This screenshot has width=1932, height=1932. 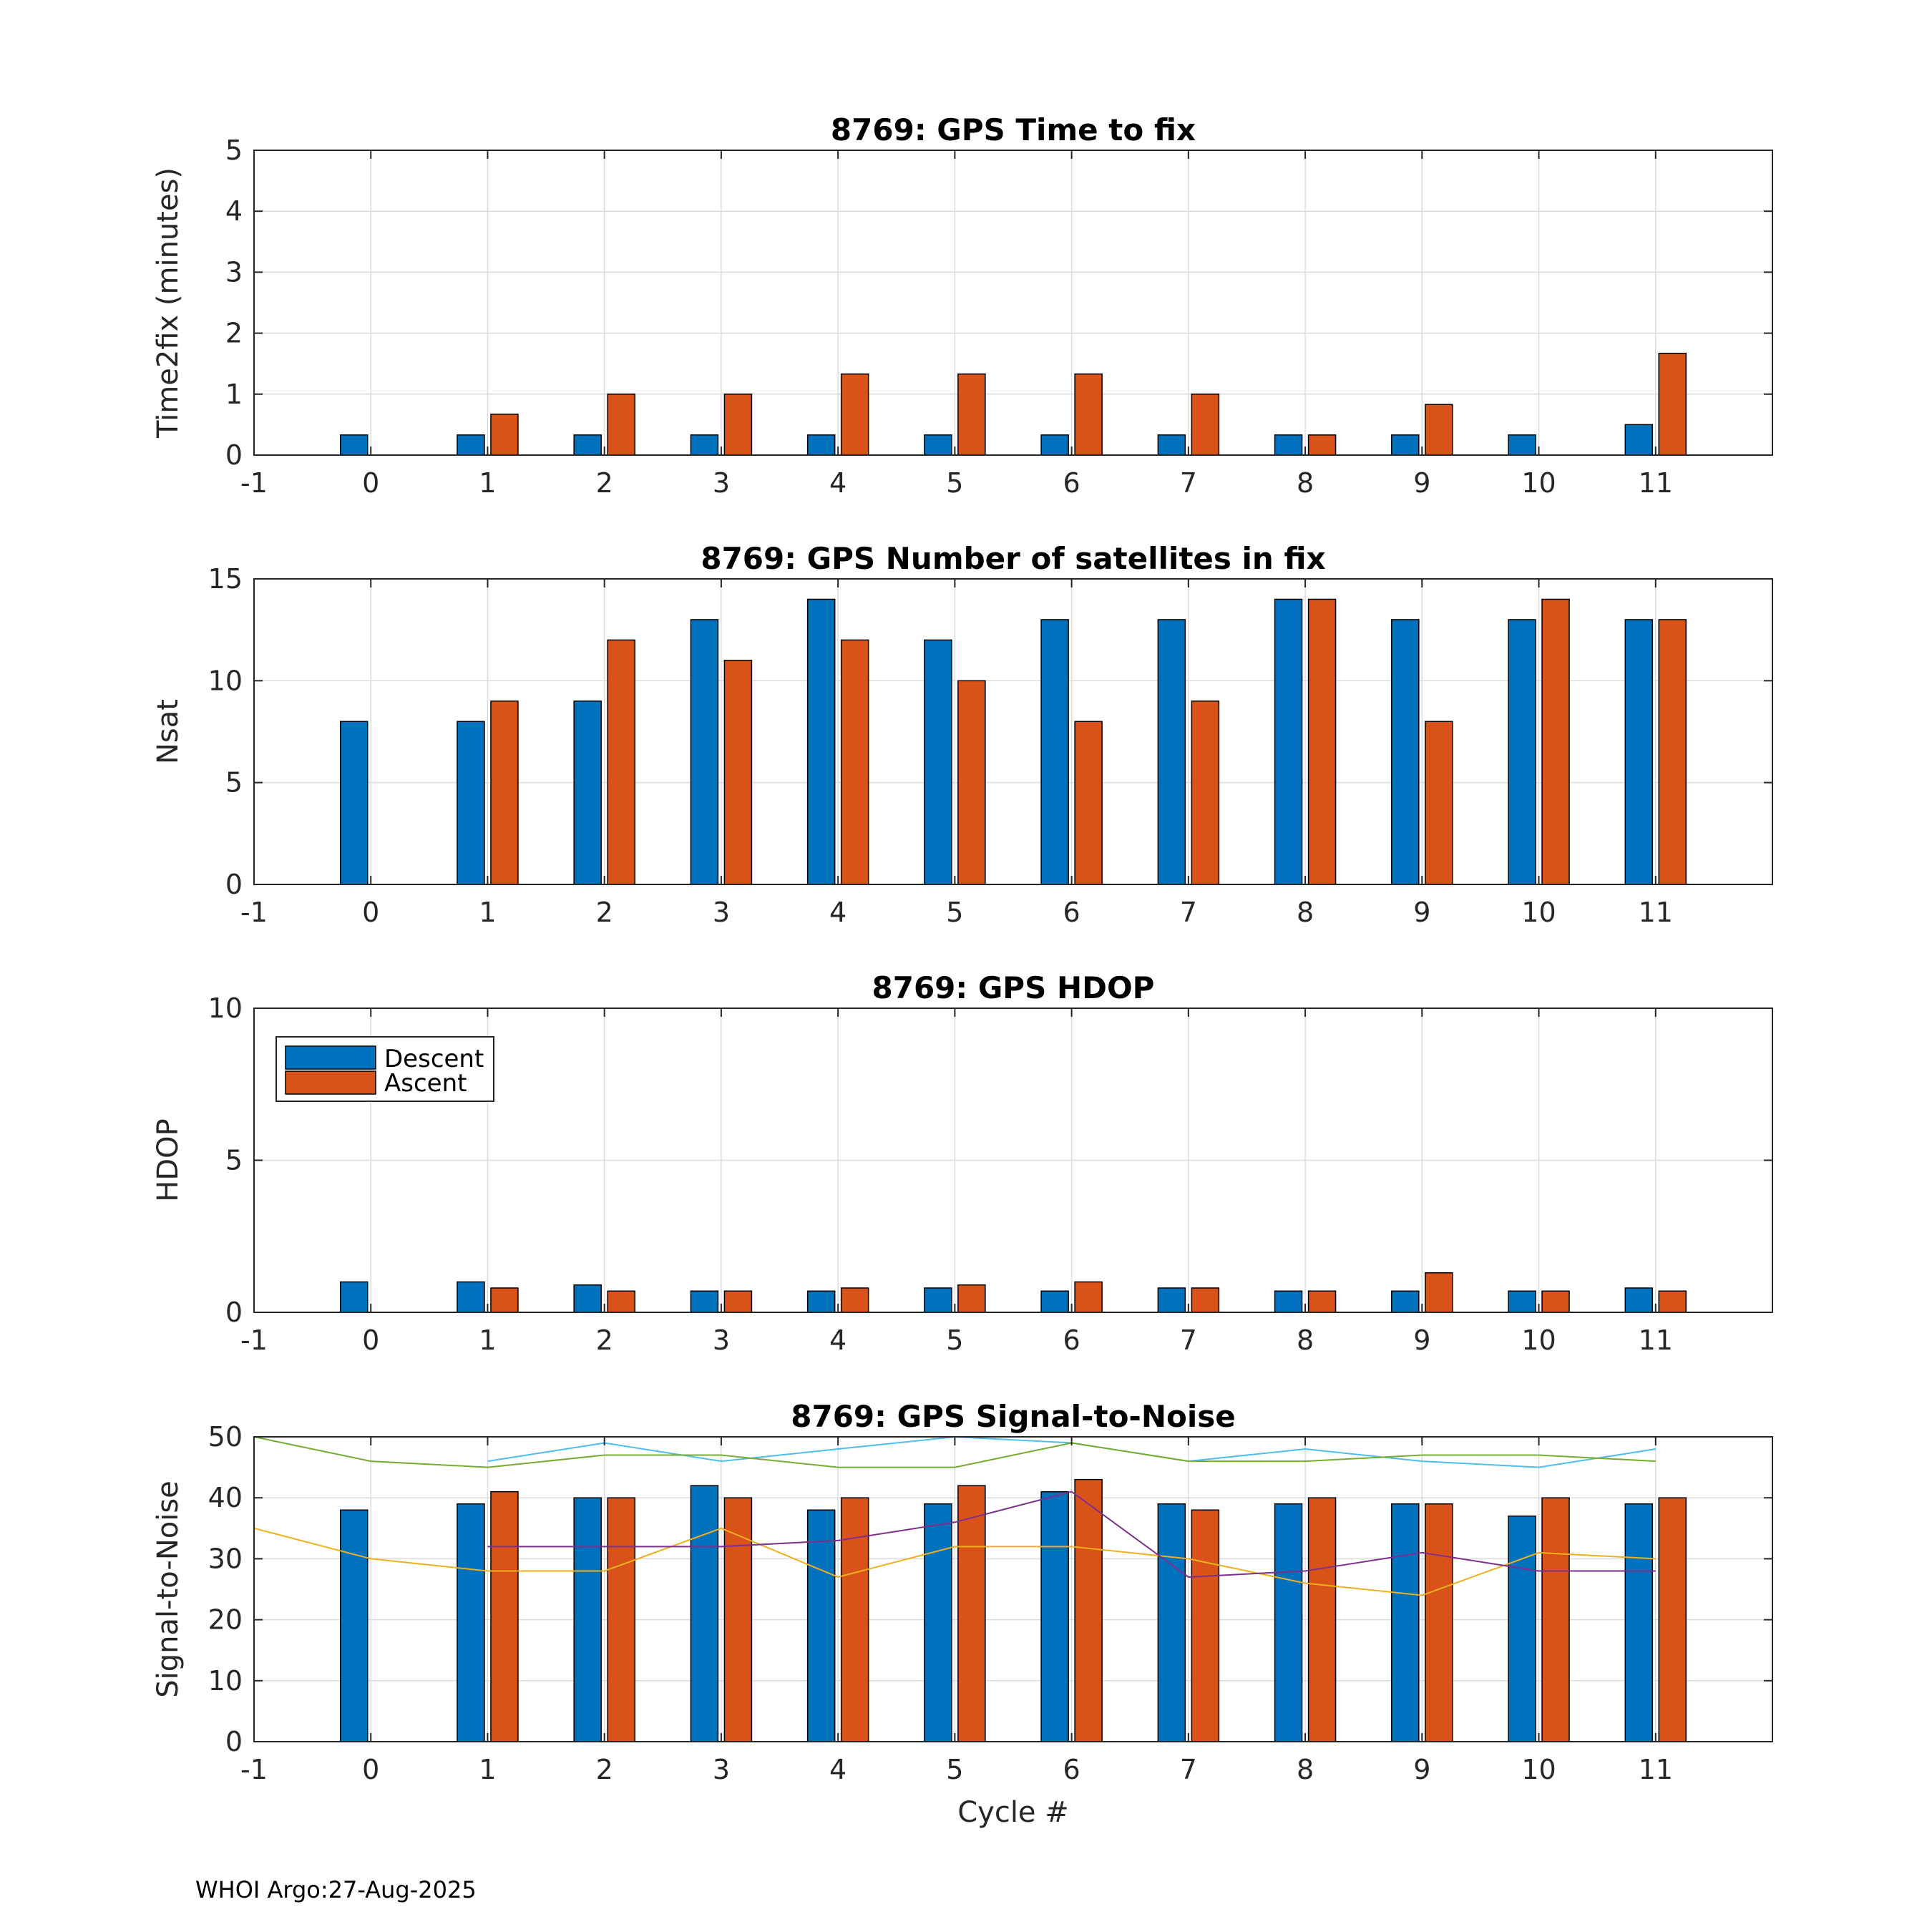 I want to click on x-tick-label: 3, so click(x=721, y=483).